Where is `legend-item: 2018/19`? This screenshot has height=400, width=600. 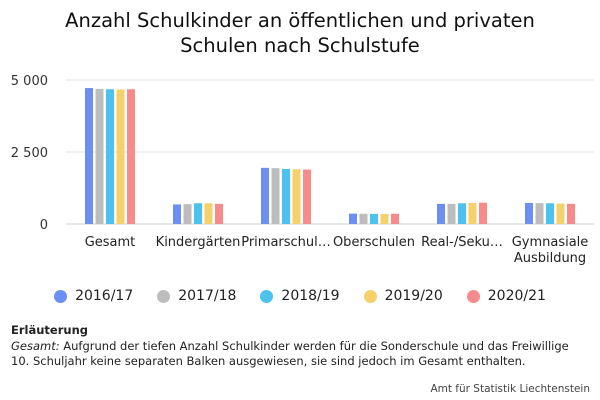 legend-item: 2018/19 is located at coordinates (300, 296).